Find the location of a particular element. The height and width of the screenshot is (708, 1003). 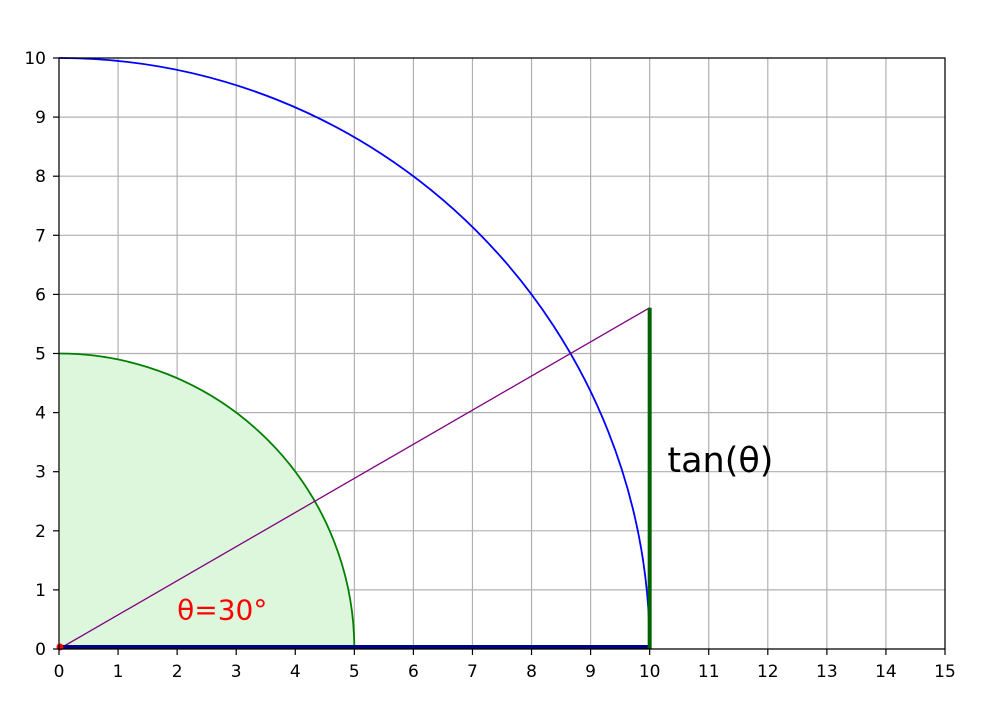

x-tick-label: 0 is located at coordinates (59, 672).